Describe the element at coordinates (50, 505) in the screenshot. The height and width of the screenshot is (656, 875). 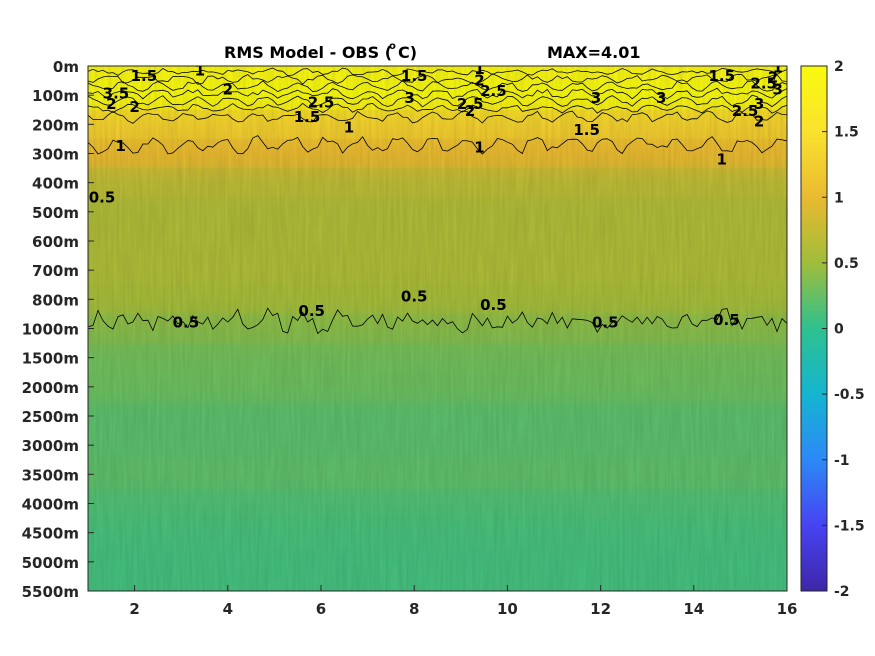
I see `y-tick-label: 4000m` at that location.